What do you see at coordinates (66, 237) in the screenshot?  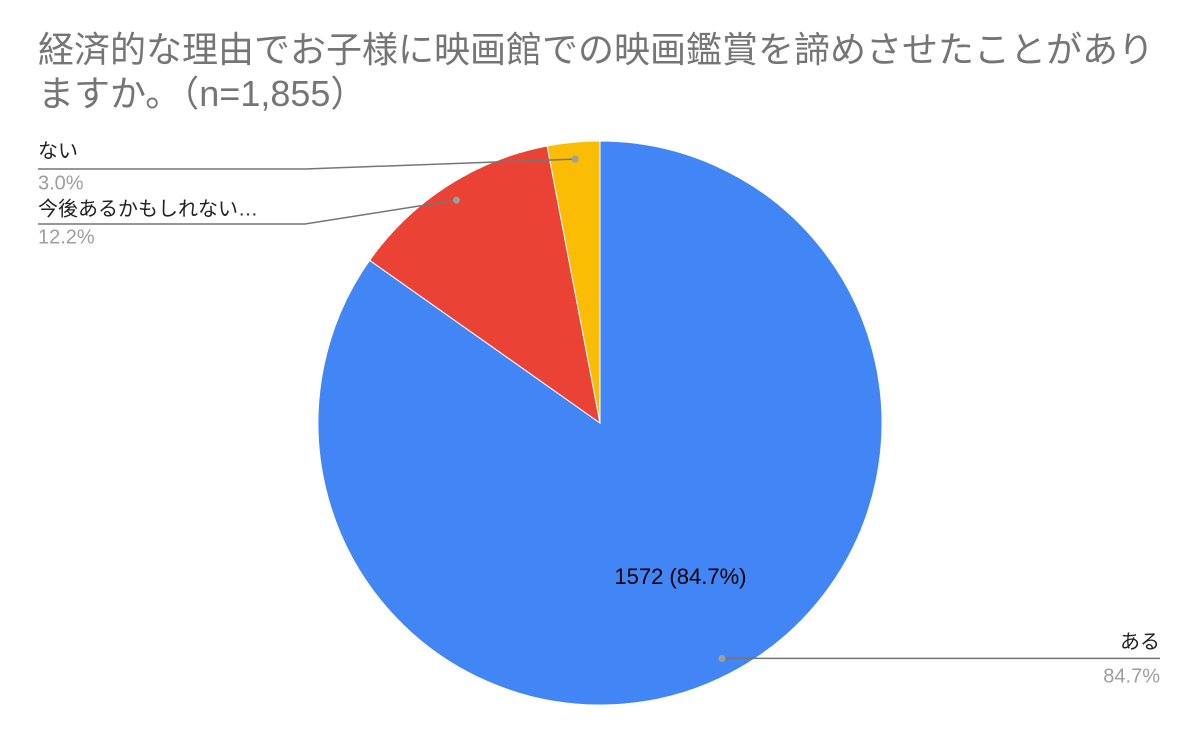 I see `callout-value: 12.2%` at bounding box center [66, 237].